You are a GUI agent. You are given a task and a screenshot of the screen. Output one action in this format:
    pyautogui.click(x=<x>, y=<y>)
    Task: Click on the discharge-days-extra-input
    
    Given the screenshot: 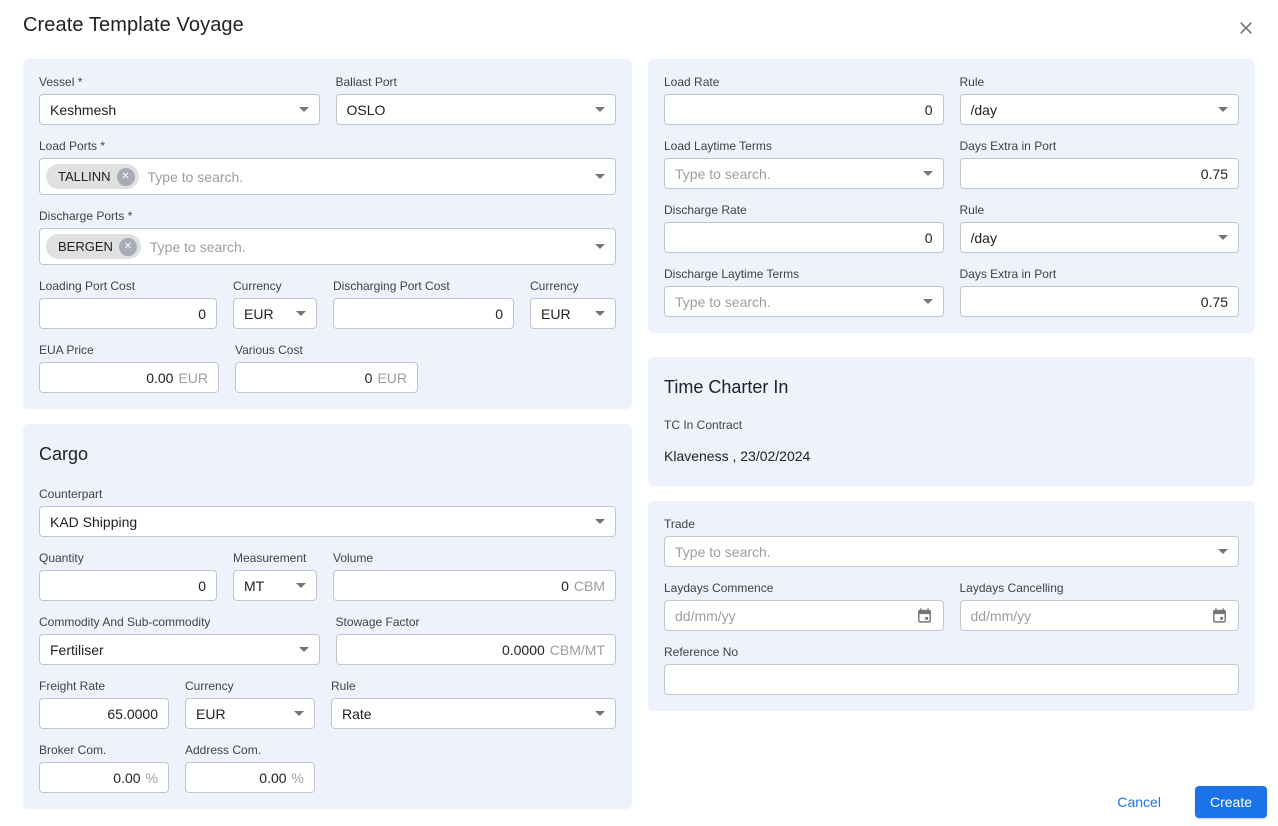 What is the action you would take?
    pyautogui.click(x=1099, y=301)
    